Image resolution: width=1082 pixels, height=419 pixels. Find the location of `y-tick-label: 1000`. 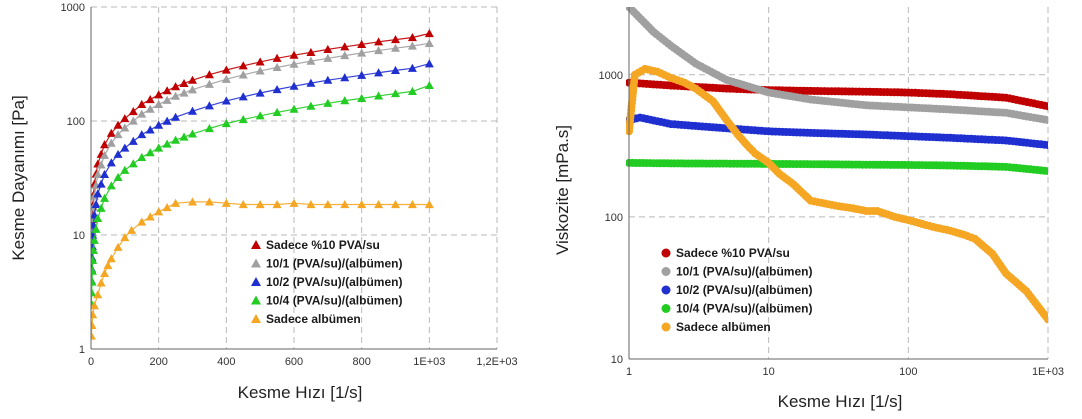

y-tick-label: 1000 is located at coordinates (73, 8).